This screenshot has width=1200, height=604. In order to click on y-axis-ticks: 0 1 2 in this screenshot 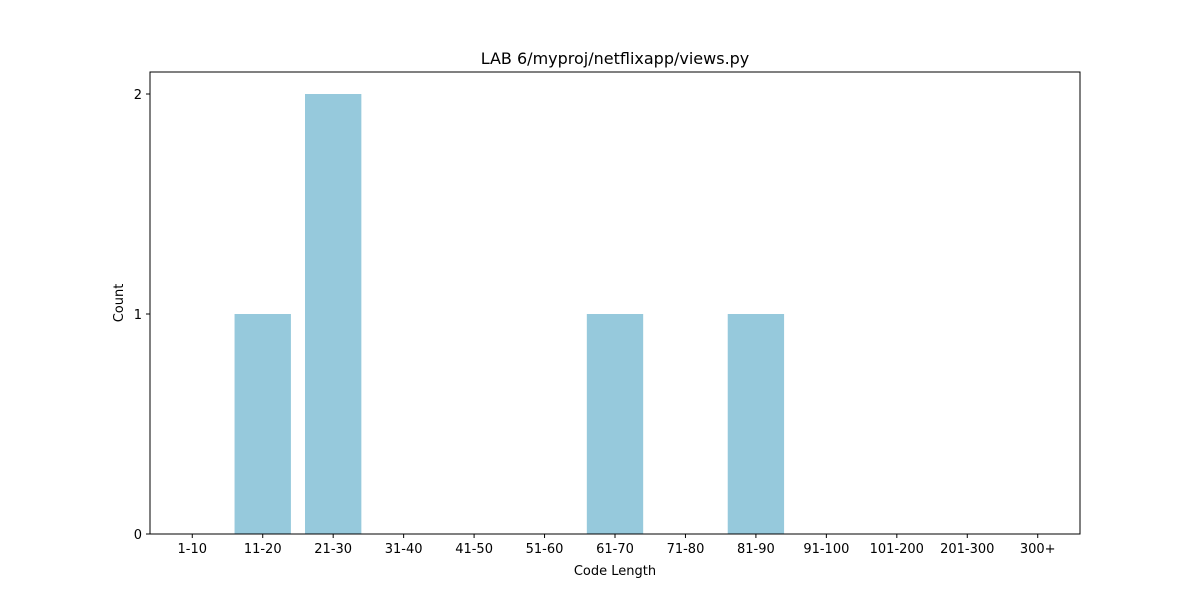, I will do `click(142, 315)`.